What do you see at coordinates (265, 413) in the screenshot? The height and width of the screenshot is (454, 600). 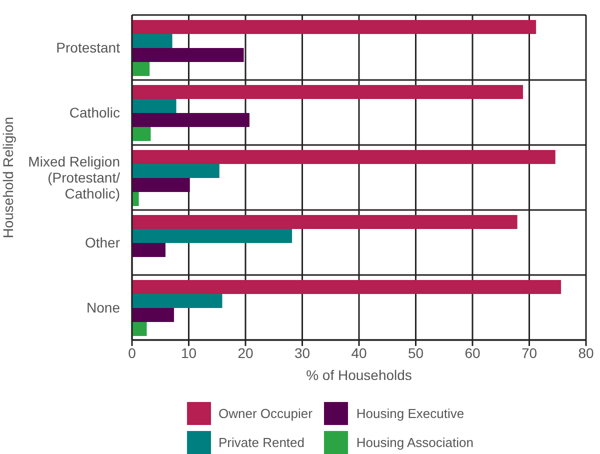 I see `legend-label: Owner Occupier` at bounding box center [265, 413].